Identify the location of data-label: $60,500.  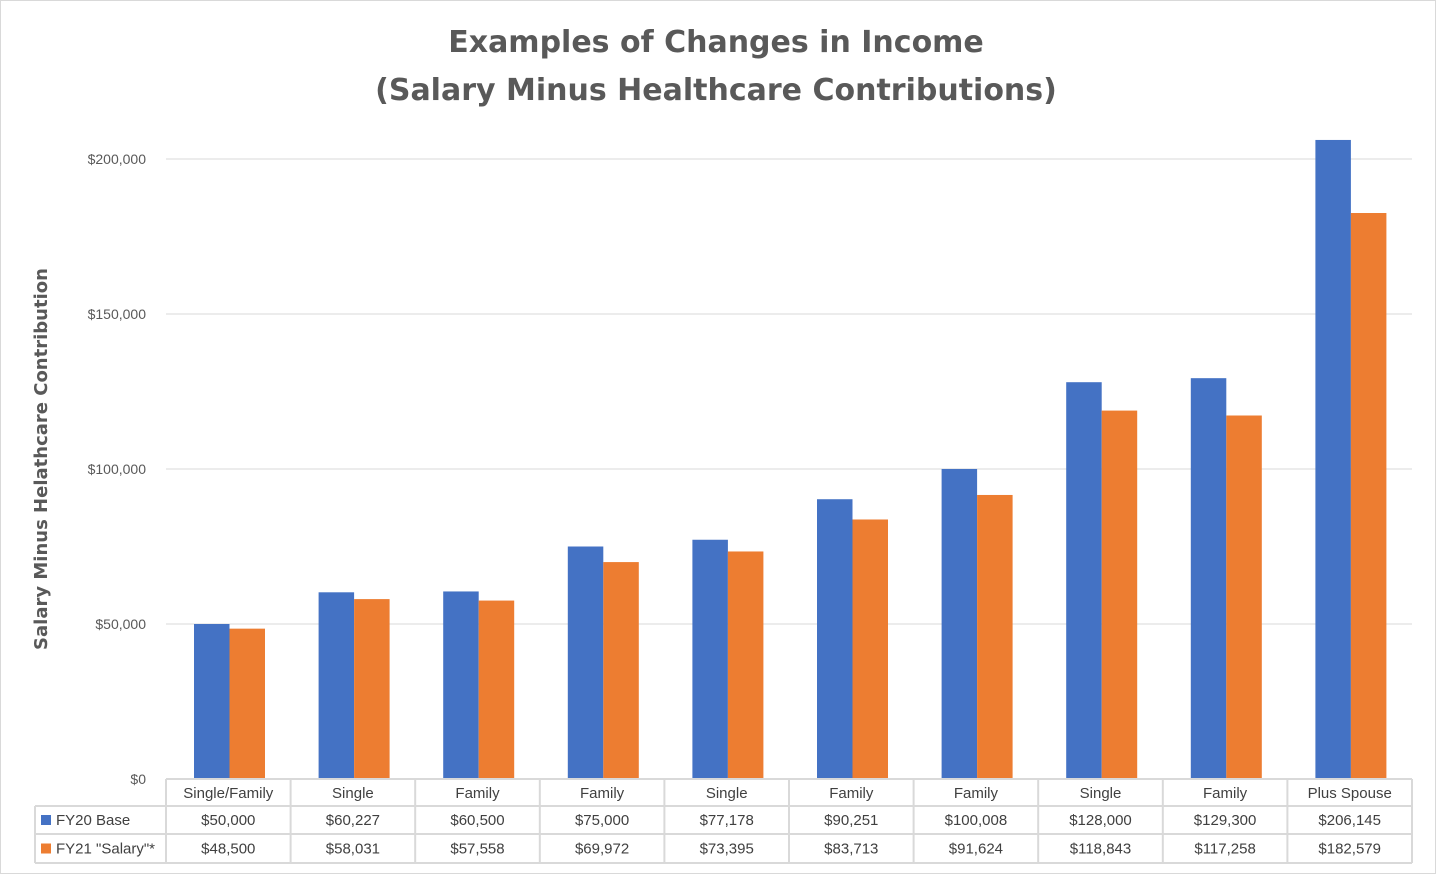
(477, 820).